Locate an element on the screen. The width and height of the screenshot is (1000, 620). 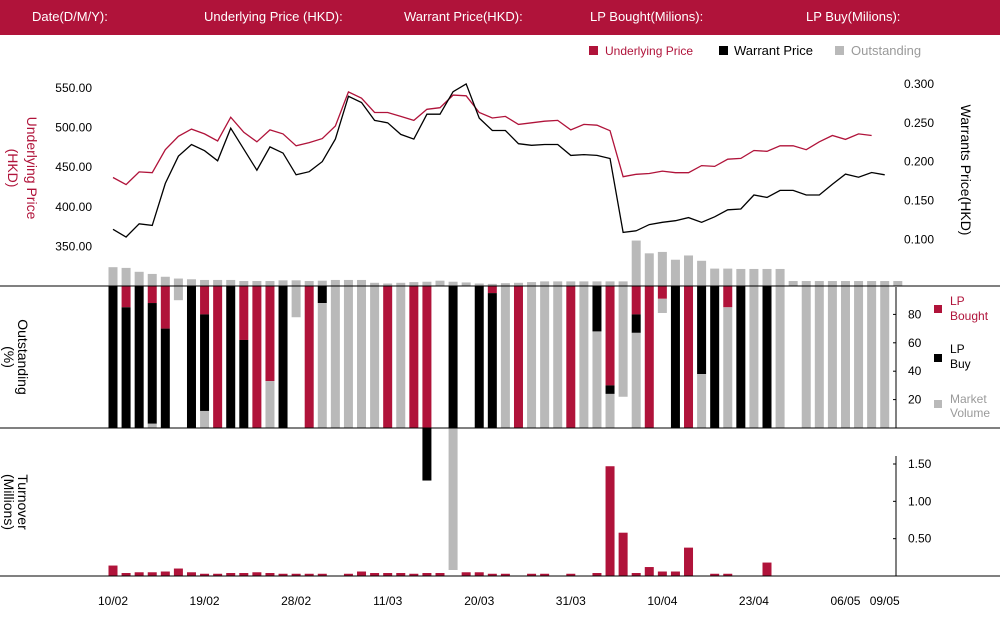
y-right-tick-label: 0.300 is located at coordinates (919, 84).